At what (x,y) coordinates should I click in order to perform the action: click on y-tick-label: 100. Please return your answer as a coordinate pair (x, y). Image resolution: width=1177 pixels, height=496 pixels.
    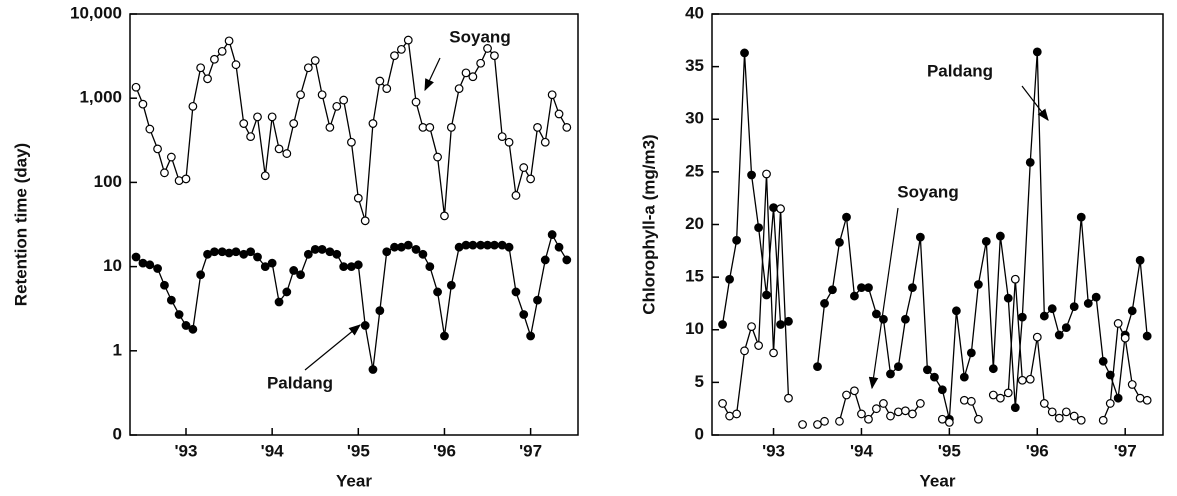
    Looking at the image, I should click on (108, 181).